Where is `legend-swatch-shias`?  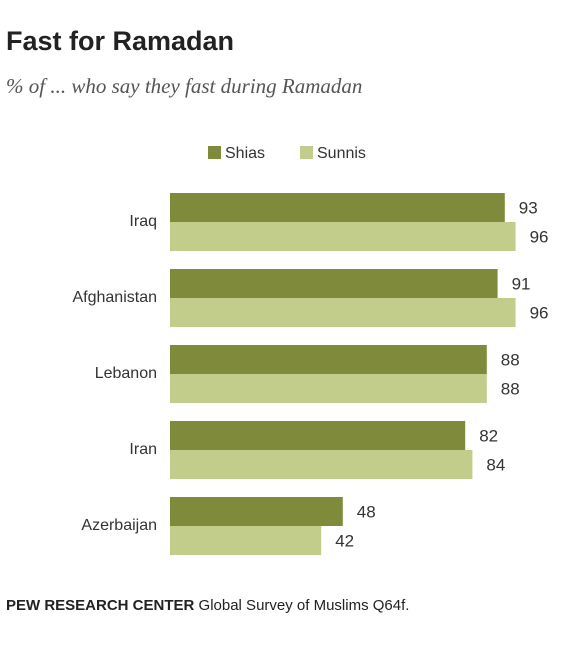
legend-swatch-shias is located at coordinates (214, 152).